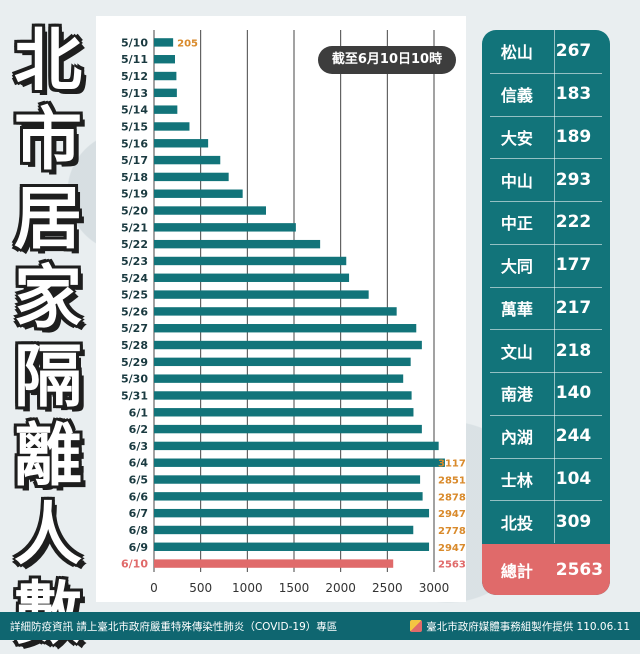 This screenshot has width=640, height=654. What do you see at coordinates (134, 59) in the screenshot?
I see `category-label: 5/11` at bounding box center [134, 59].